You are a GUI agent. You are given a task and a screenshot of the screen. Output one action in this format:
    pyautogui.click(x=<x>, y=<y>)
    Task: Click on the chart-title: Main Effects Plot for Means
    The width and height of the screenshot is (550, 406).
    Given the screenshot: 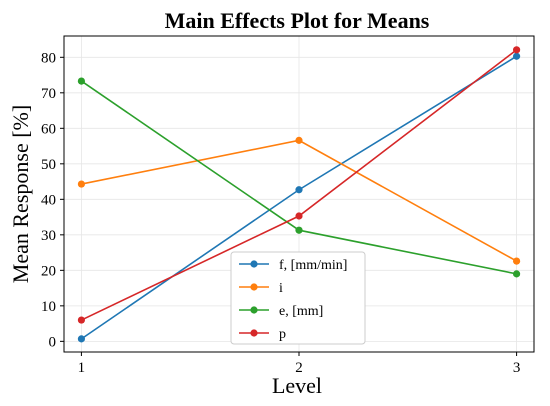 What is the action you would take?
    pyautogui.click(x=297, y=20)
    